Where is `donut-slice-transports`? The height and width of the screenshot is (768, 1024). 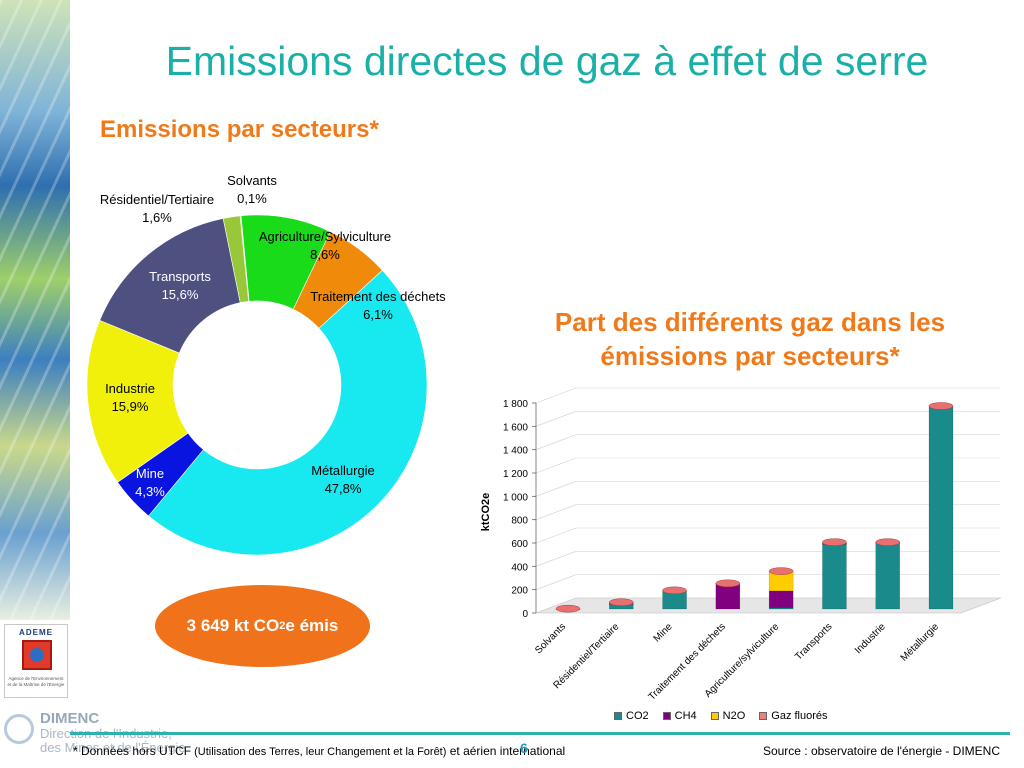 donut-slice-transports is located at coordinates (170, 286).